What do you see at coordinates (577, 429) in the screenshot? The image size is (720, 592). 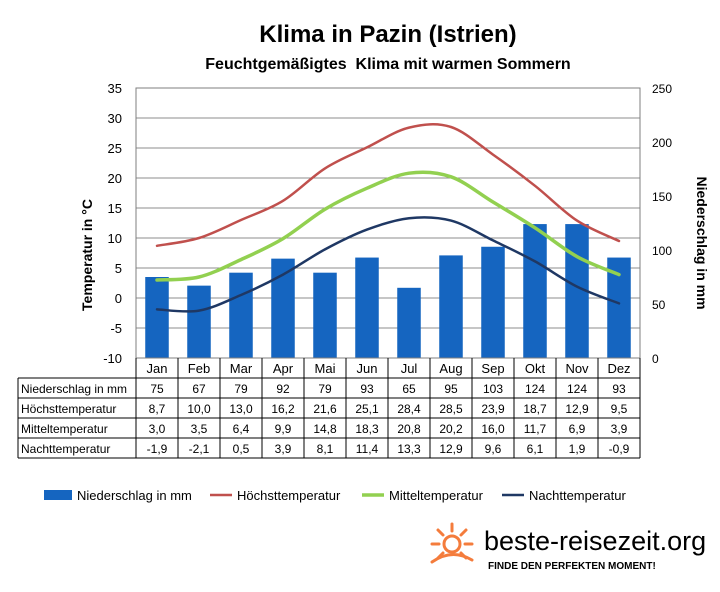 I see `table-cell: 6,9` at bounding box center [577, 429].